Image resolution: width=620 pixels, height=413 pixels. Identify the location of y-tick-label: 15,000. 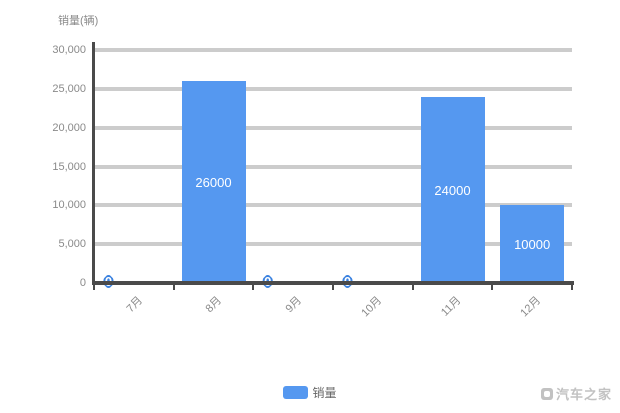
(69, 166).